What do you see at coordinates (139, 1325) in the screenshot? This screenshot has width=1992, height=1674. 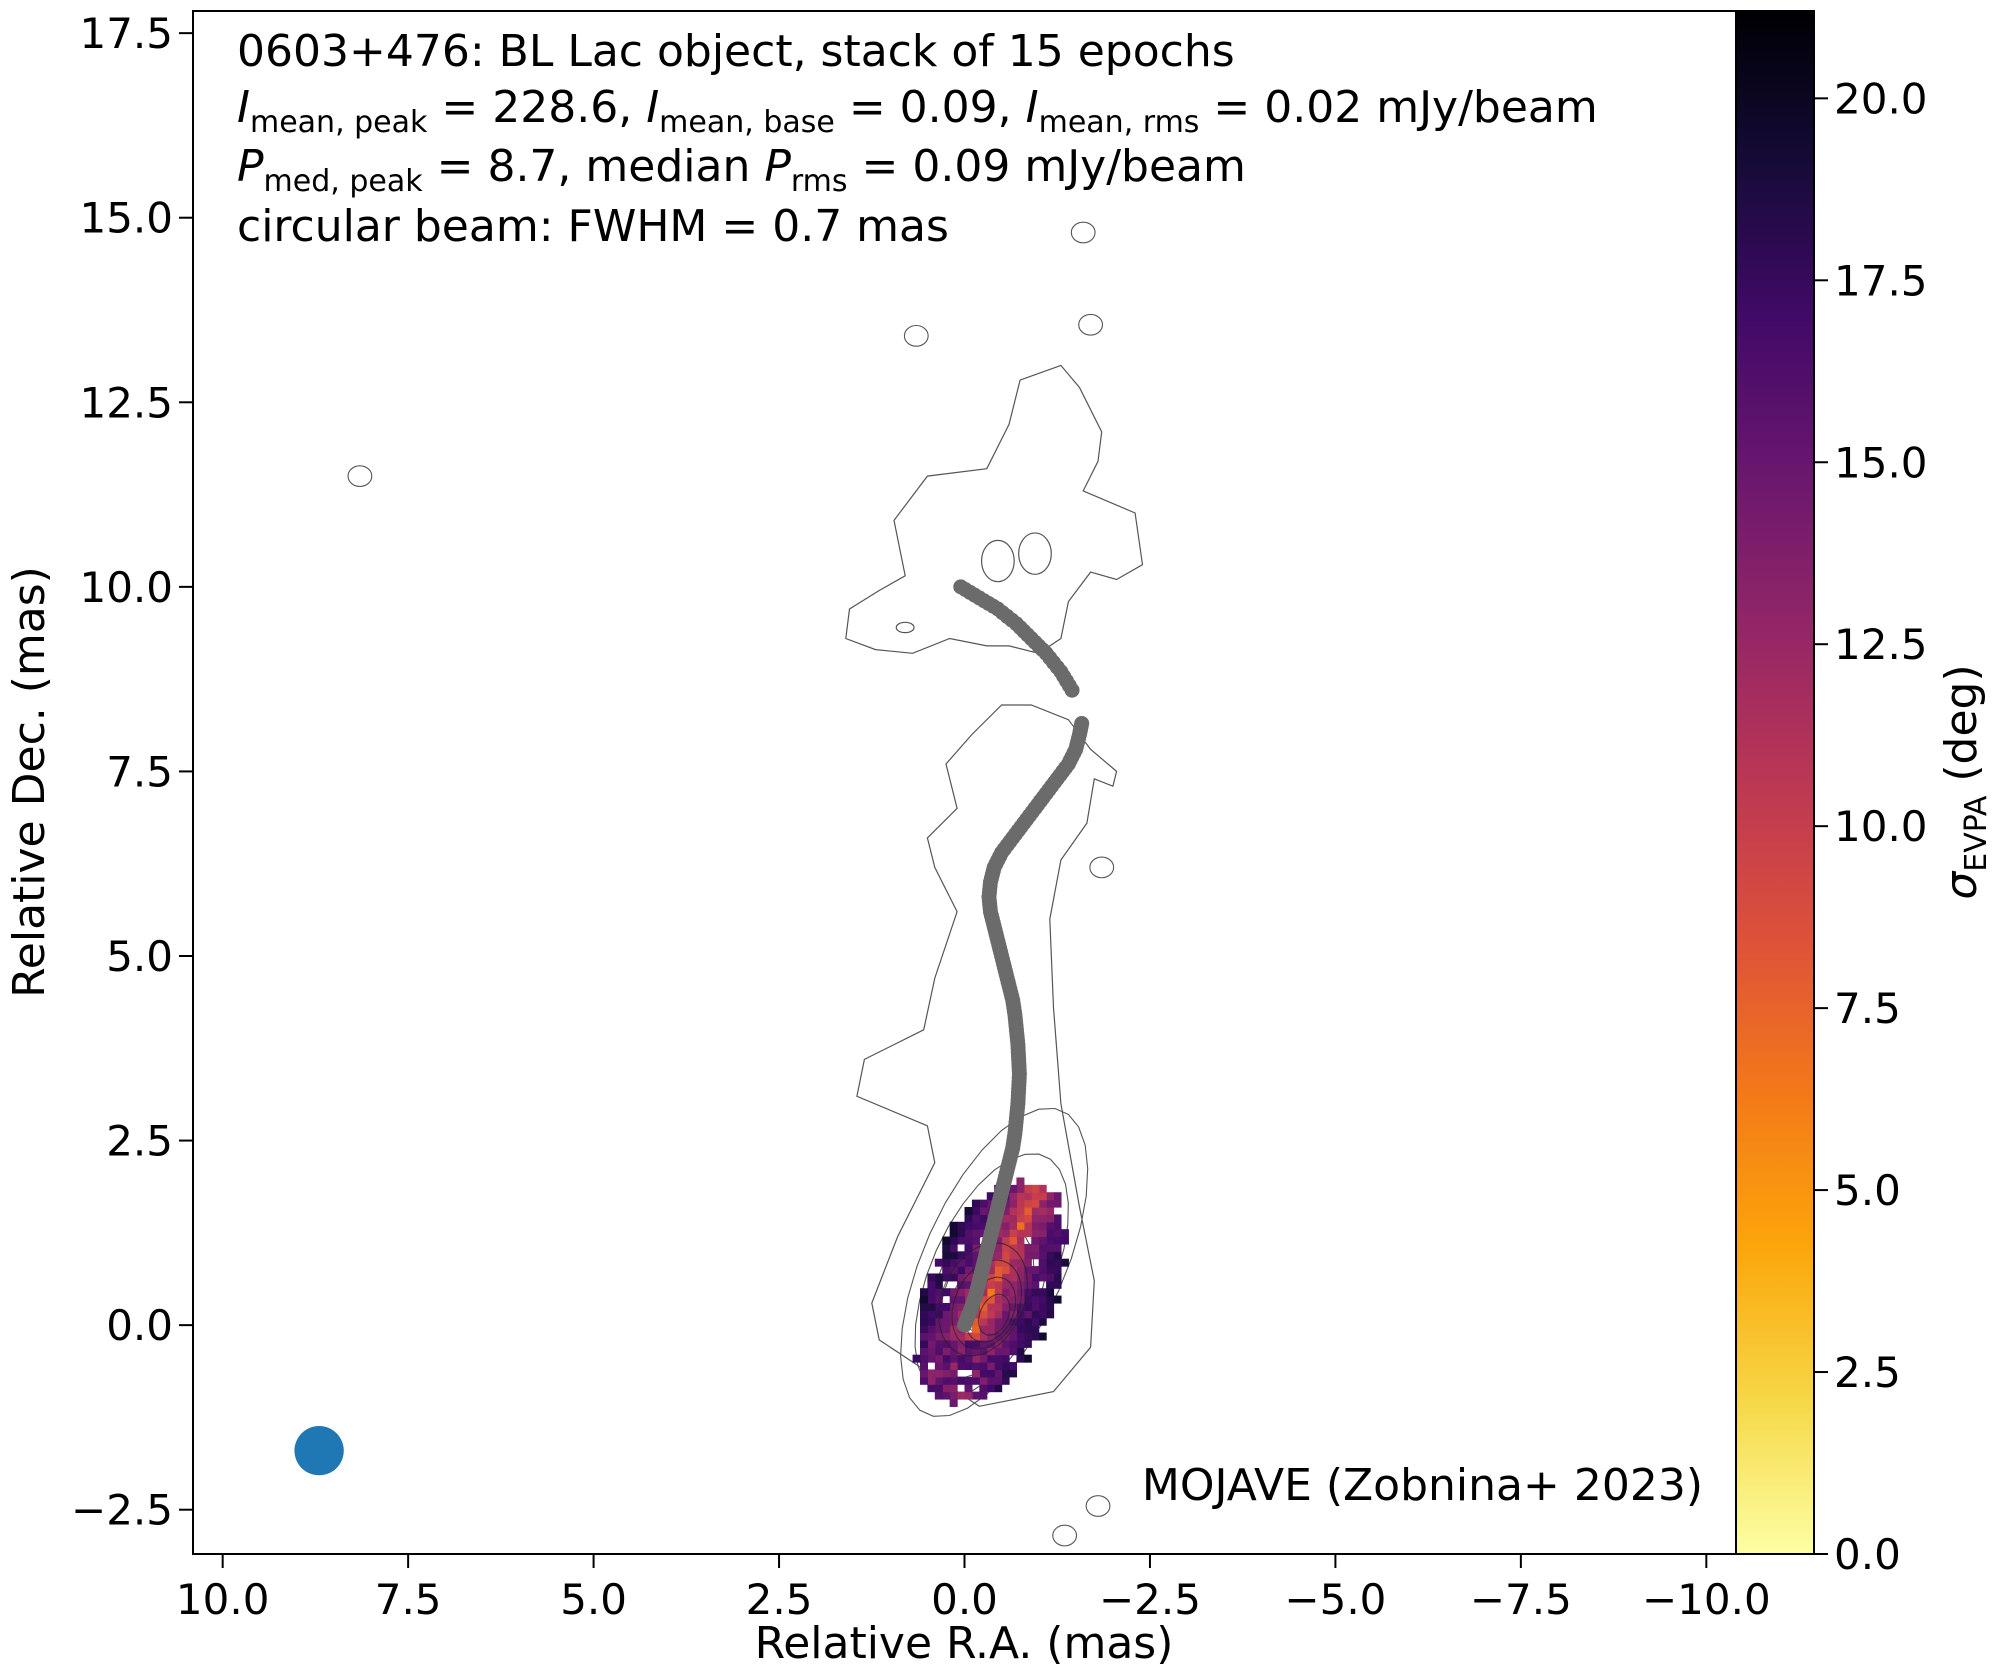 I see `y-tick-label: 0.0` at bounding box center [139, 1325].